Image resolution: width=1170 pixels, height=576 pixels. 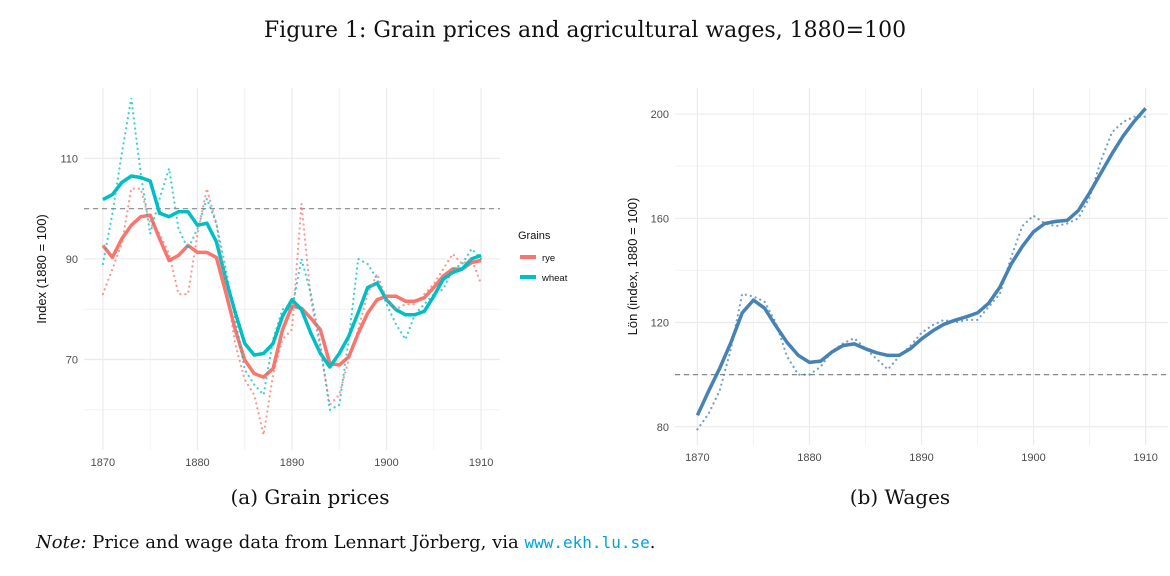 I want to click on y-axis-label: Lön (index, 1880 = 100), so click(x=632, y=267).